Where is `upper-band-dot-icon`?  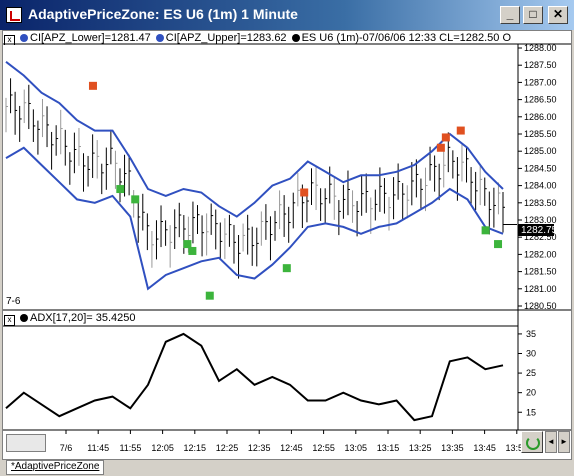
upper-band-dot-icon is located at coordinates (159, 38).